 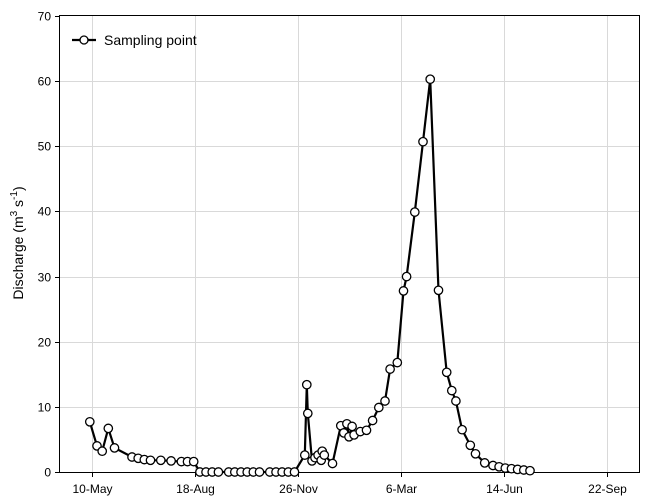 I want to click on x-tick-label: 18-Aug, so click(x=195, y=489).